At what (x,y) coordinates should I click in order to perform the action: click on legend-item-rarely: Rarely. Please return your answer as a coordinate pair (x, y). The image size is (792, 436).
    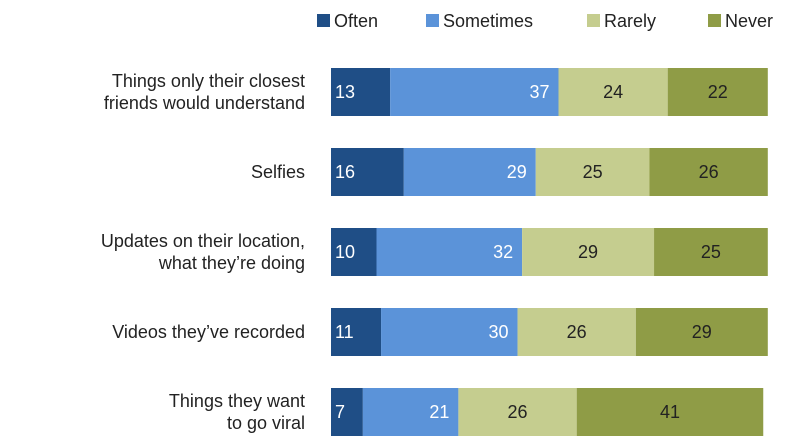
    Looking at the image, I should click on (621, 21).